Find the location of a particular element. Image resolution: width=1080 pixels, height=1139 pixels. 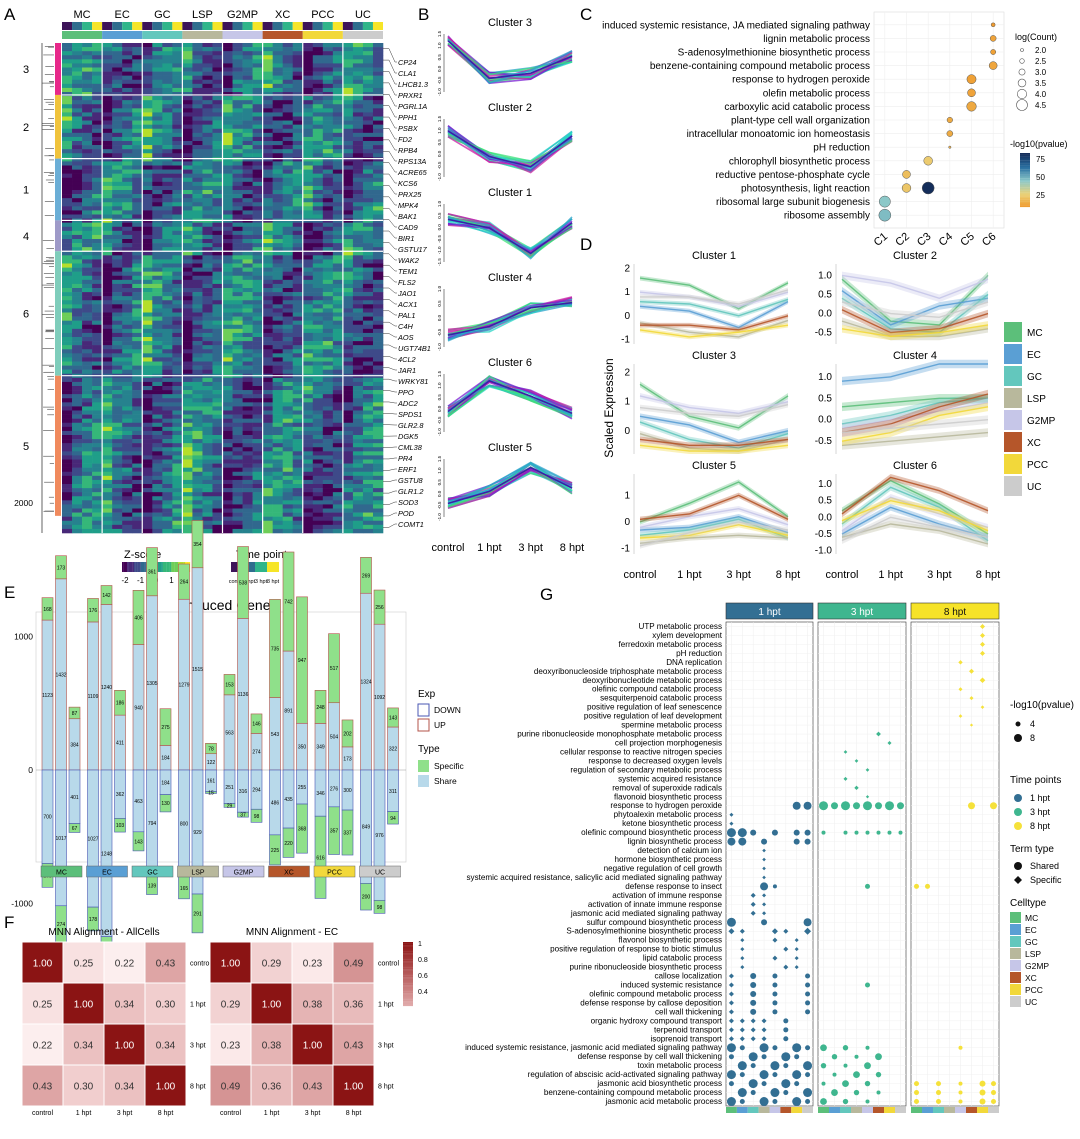

gene-label: COMT1 is located at coordinates (411, 524).